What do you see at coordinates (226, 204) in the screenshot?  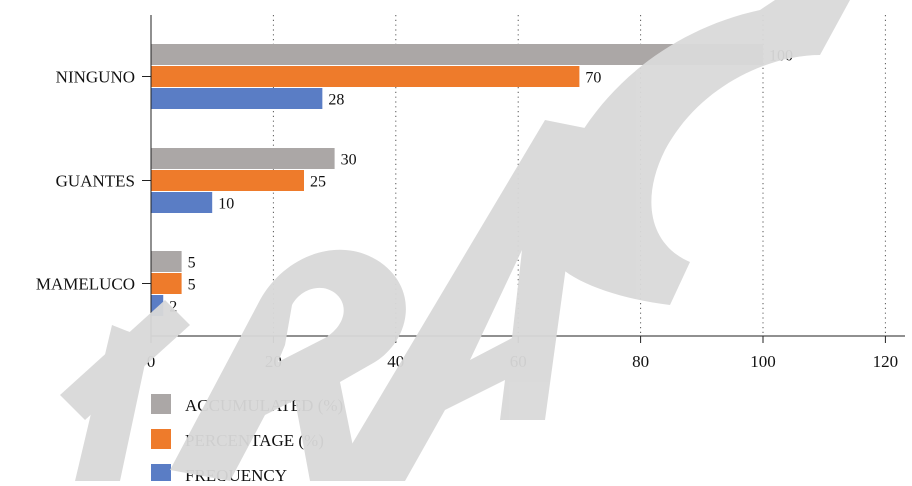 I see `bar-value-label: 10` at bounding box center [226, 204].